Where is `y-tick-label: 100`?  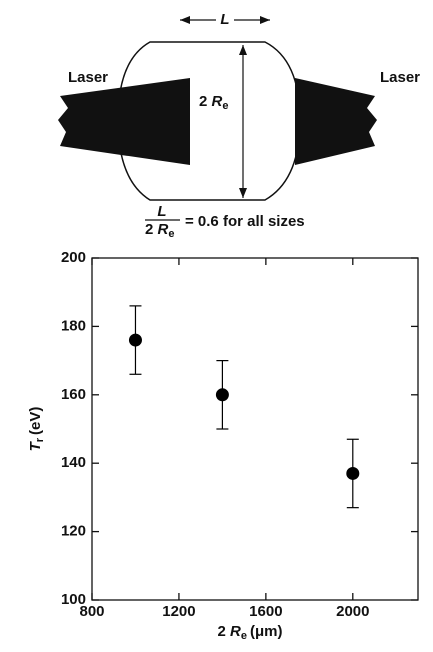
y-tick-label: 100 is located at coordinates (73, 599).